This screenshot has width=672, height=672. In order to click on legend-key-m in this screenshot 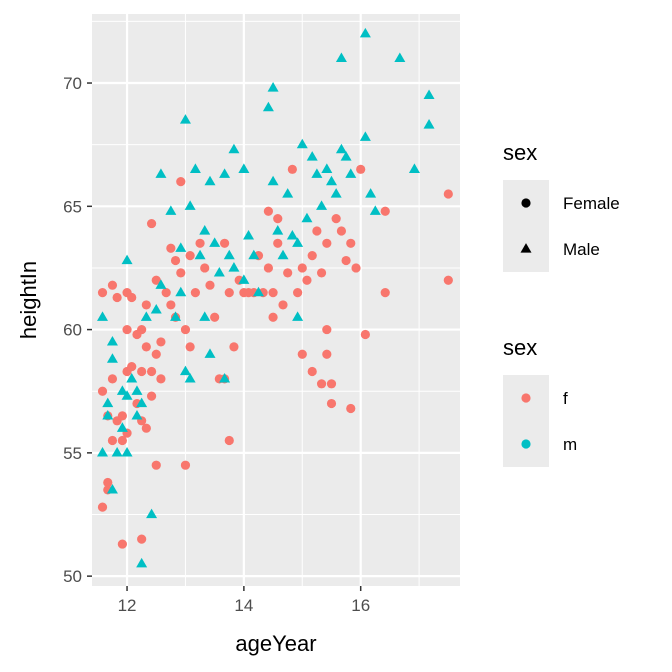, I will do `click(526, 444)`.